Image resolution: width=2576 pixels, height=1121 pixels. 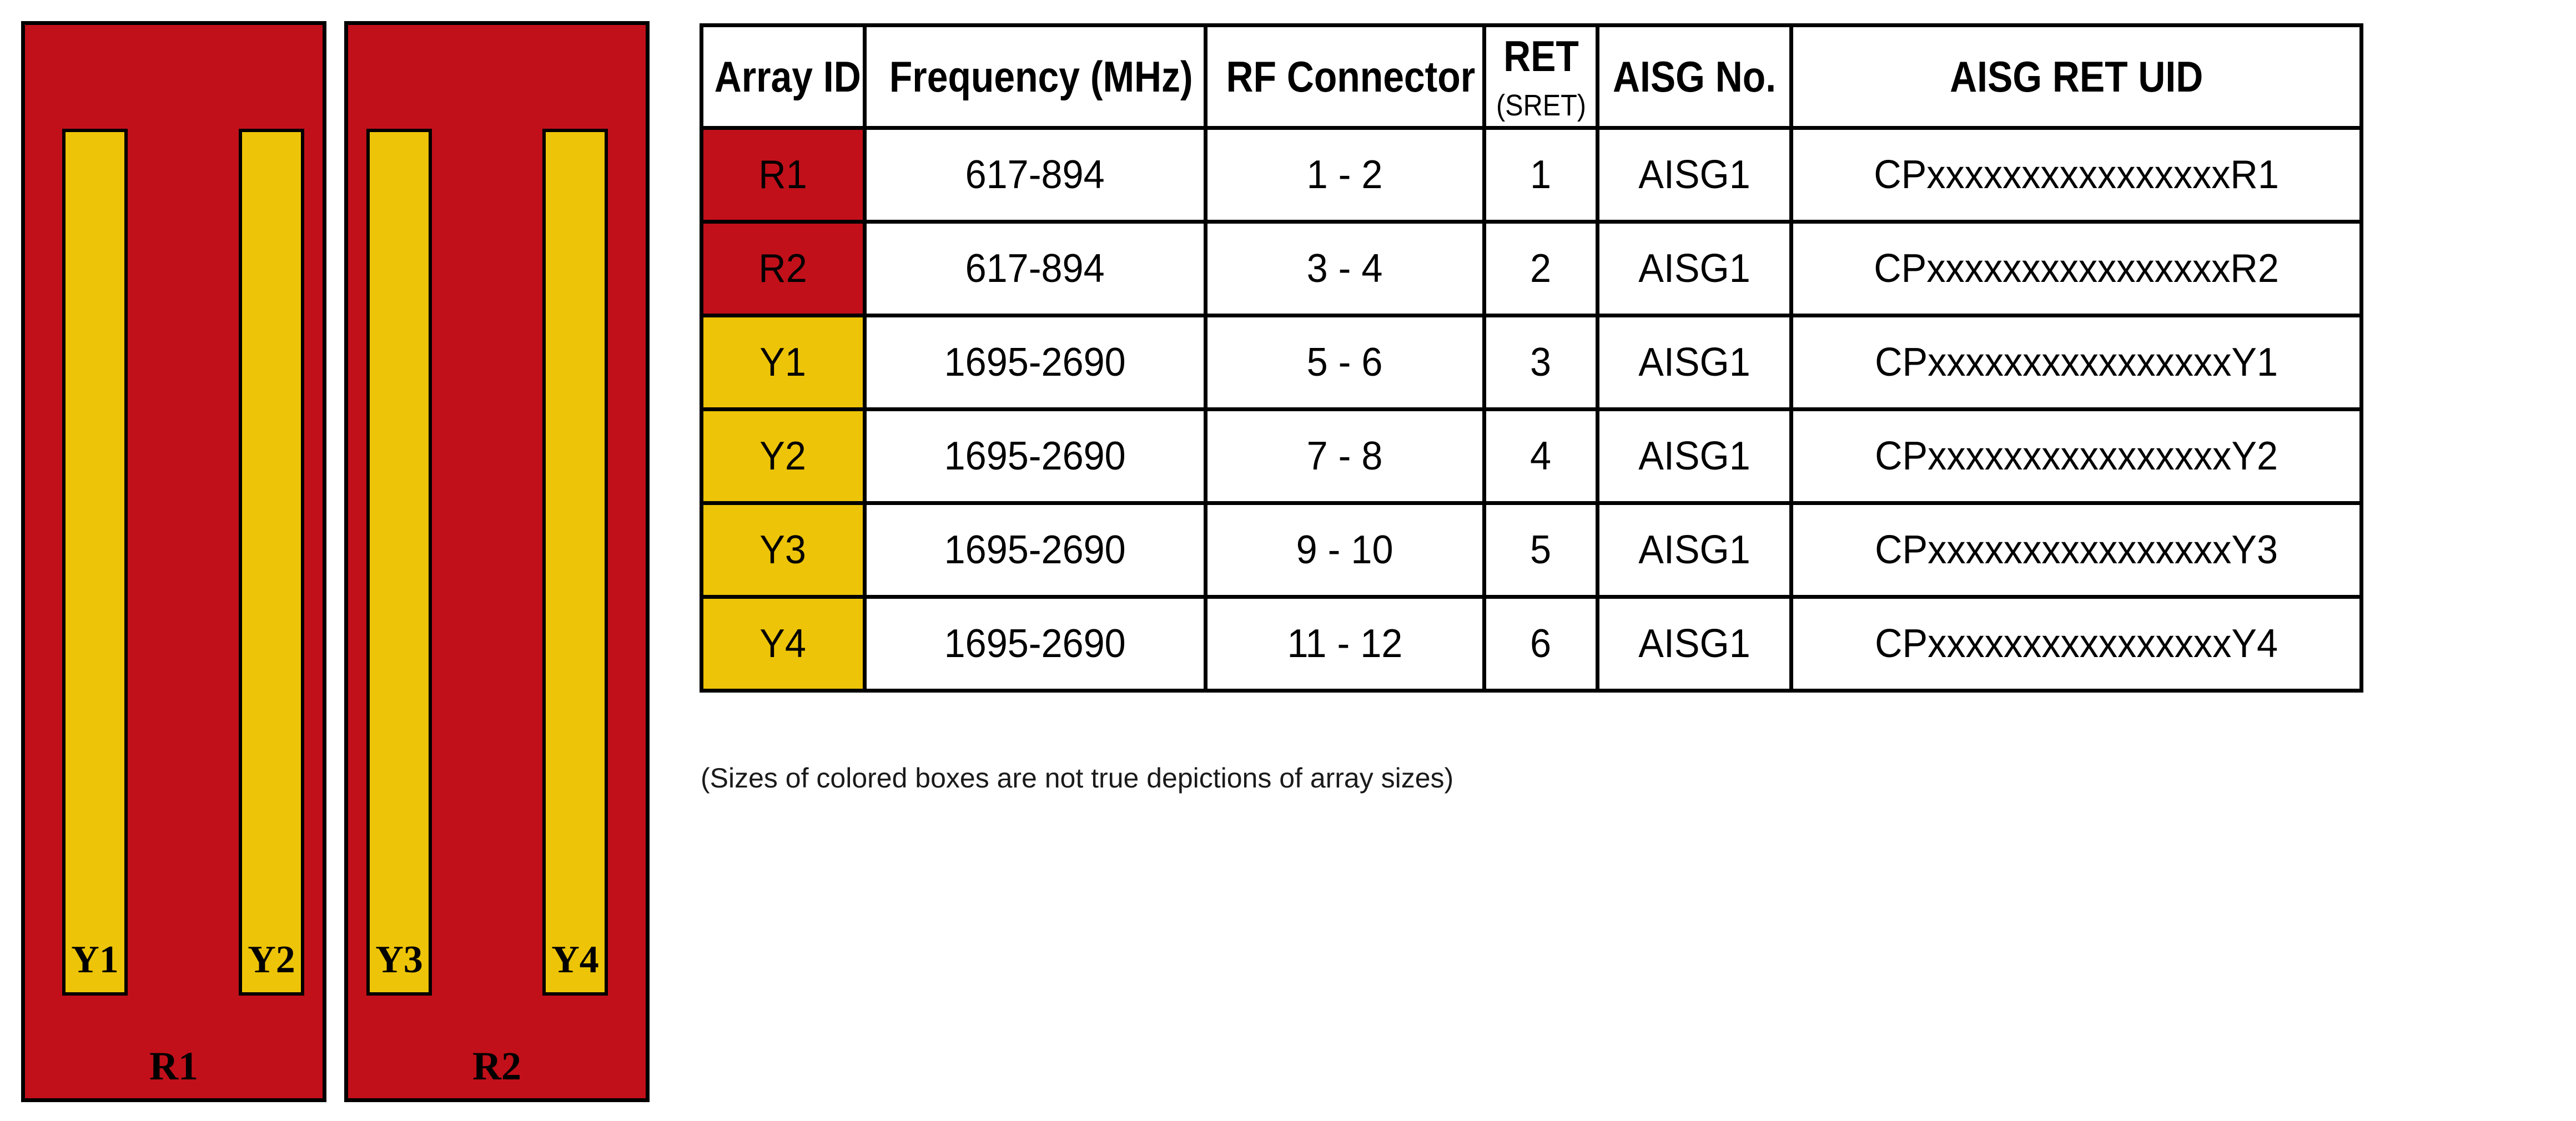 What do you see at coordinates (2076, 550) in the screenshot?
I see `cell-aisg-ret-uid: CPxxxxxxxxxxxxxxxxY3` at bounding box center [2076, 550].